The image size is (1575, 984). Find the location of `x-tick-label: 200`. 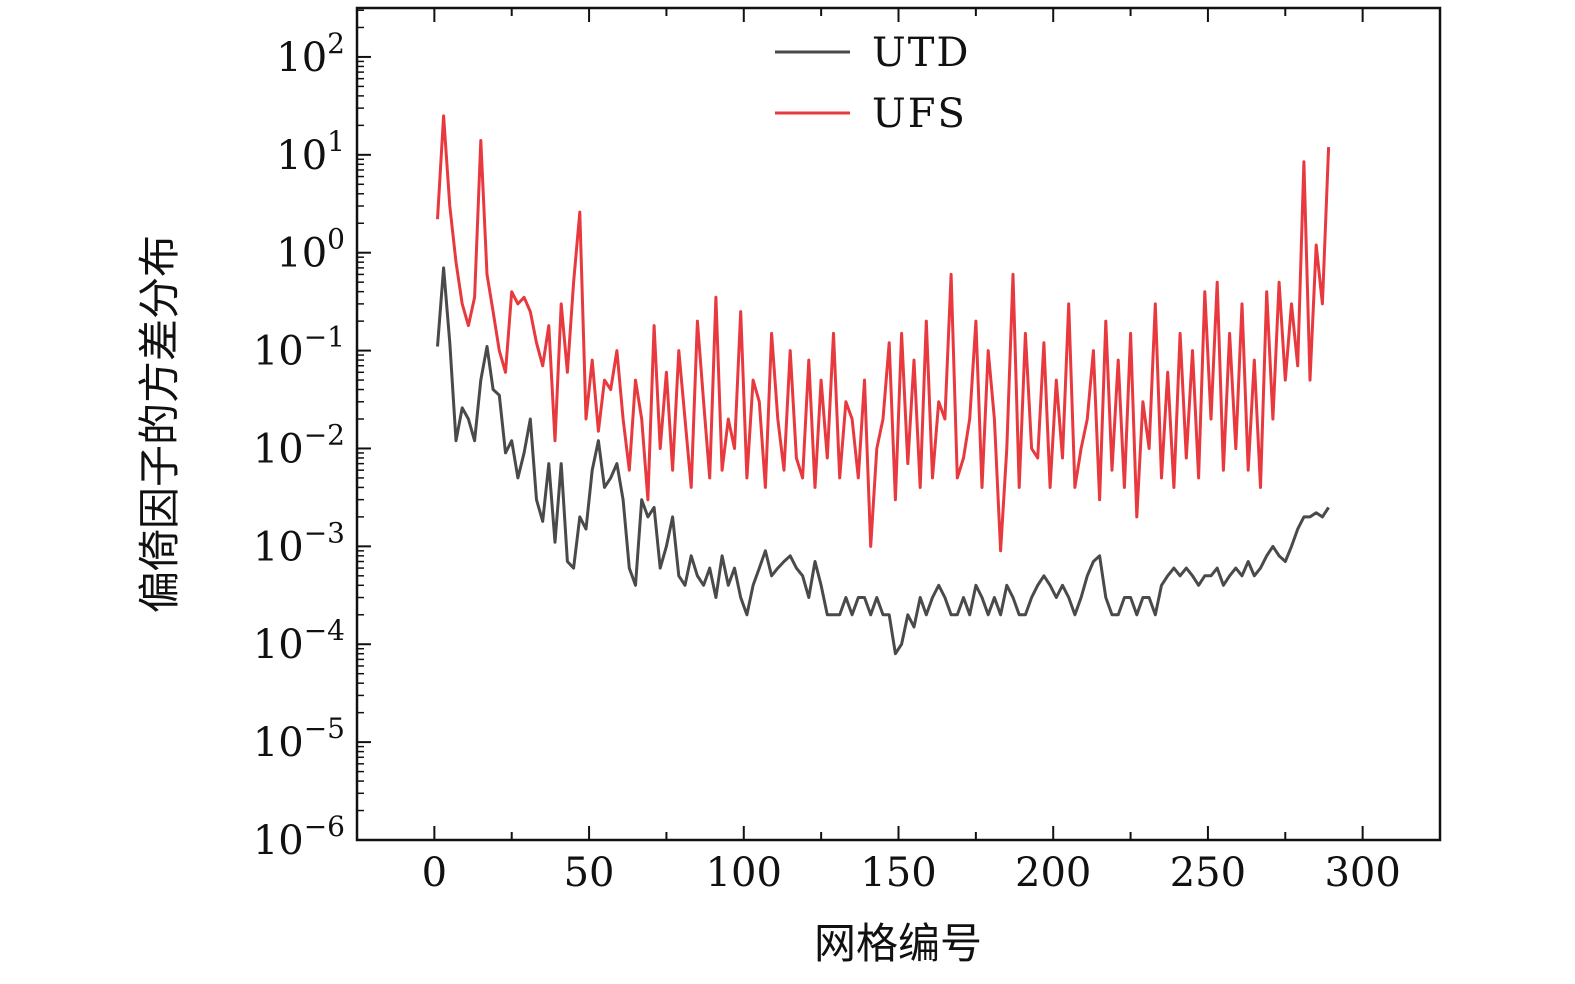

x-tick-label: 200 is located at coordinates (1053, 873).